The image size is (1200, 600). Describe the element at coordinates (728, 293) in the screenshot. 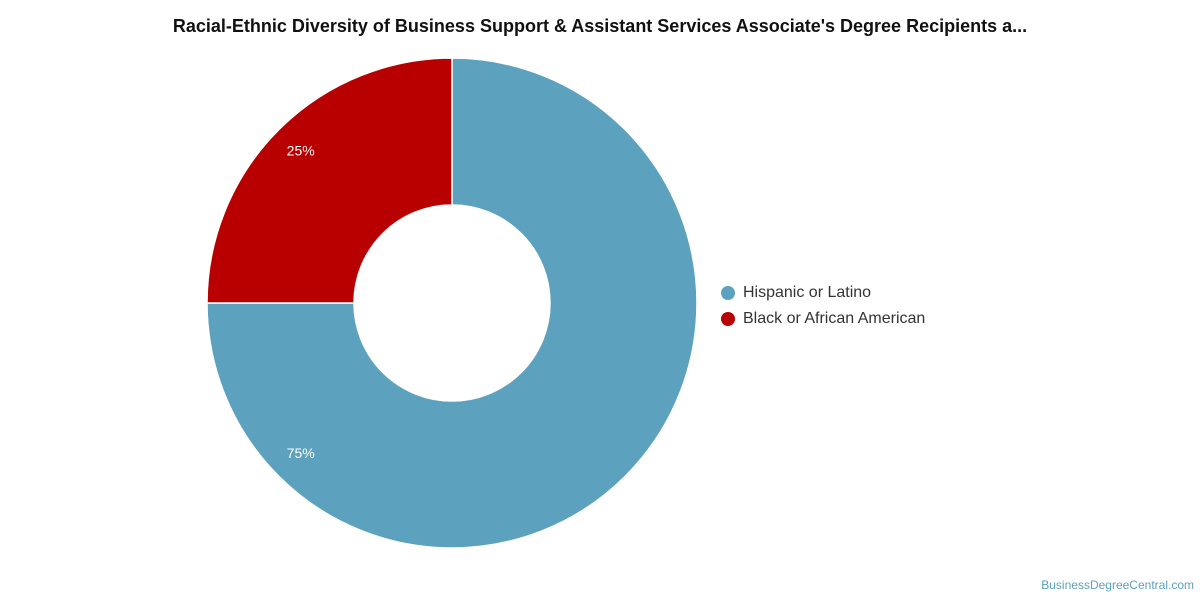

I see `legend-swatch-hispanic-or-latino` at that location.